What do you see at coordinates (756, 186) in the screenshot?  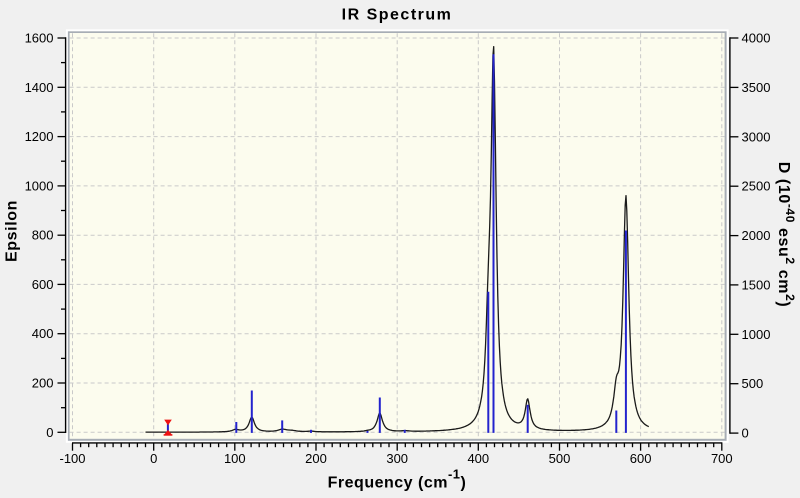 I see `svg-text: 2500` at bounding box center [756, 186].